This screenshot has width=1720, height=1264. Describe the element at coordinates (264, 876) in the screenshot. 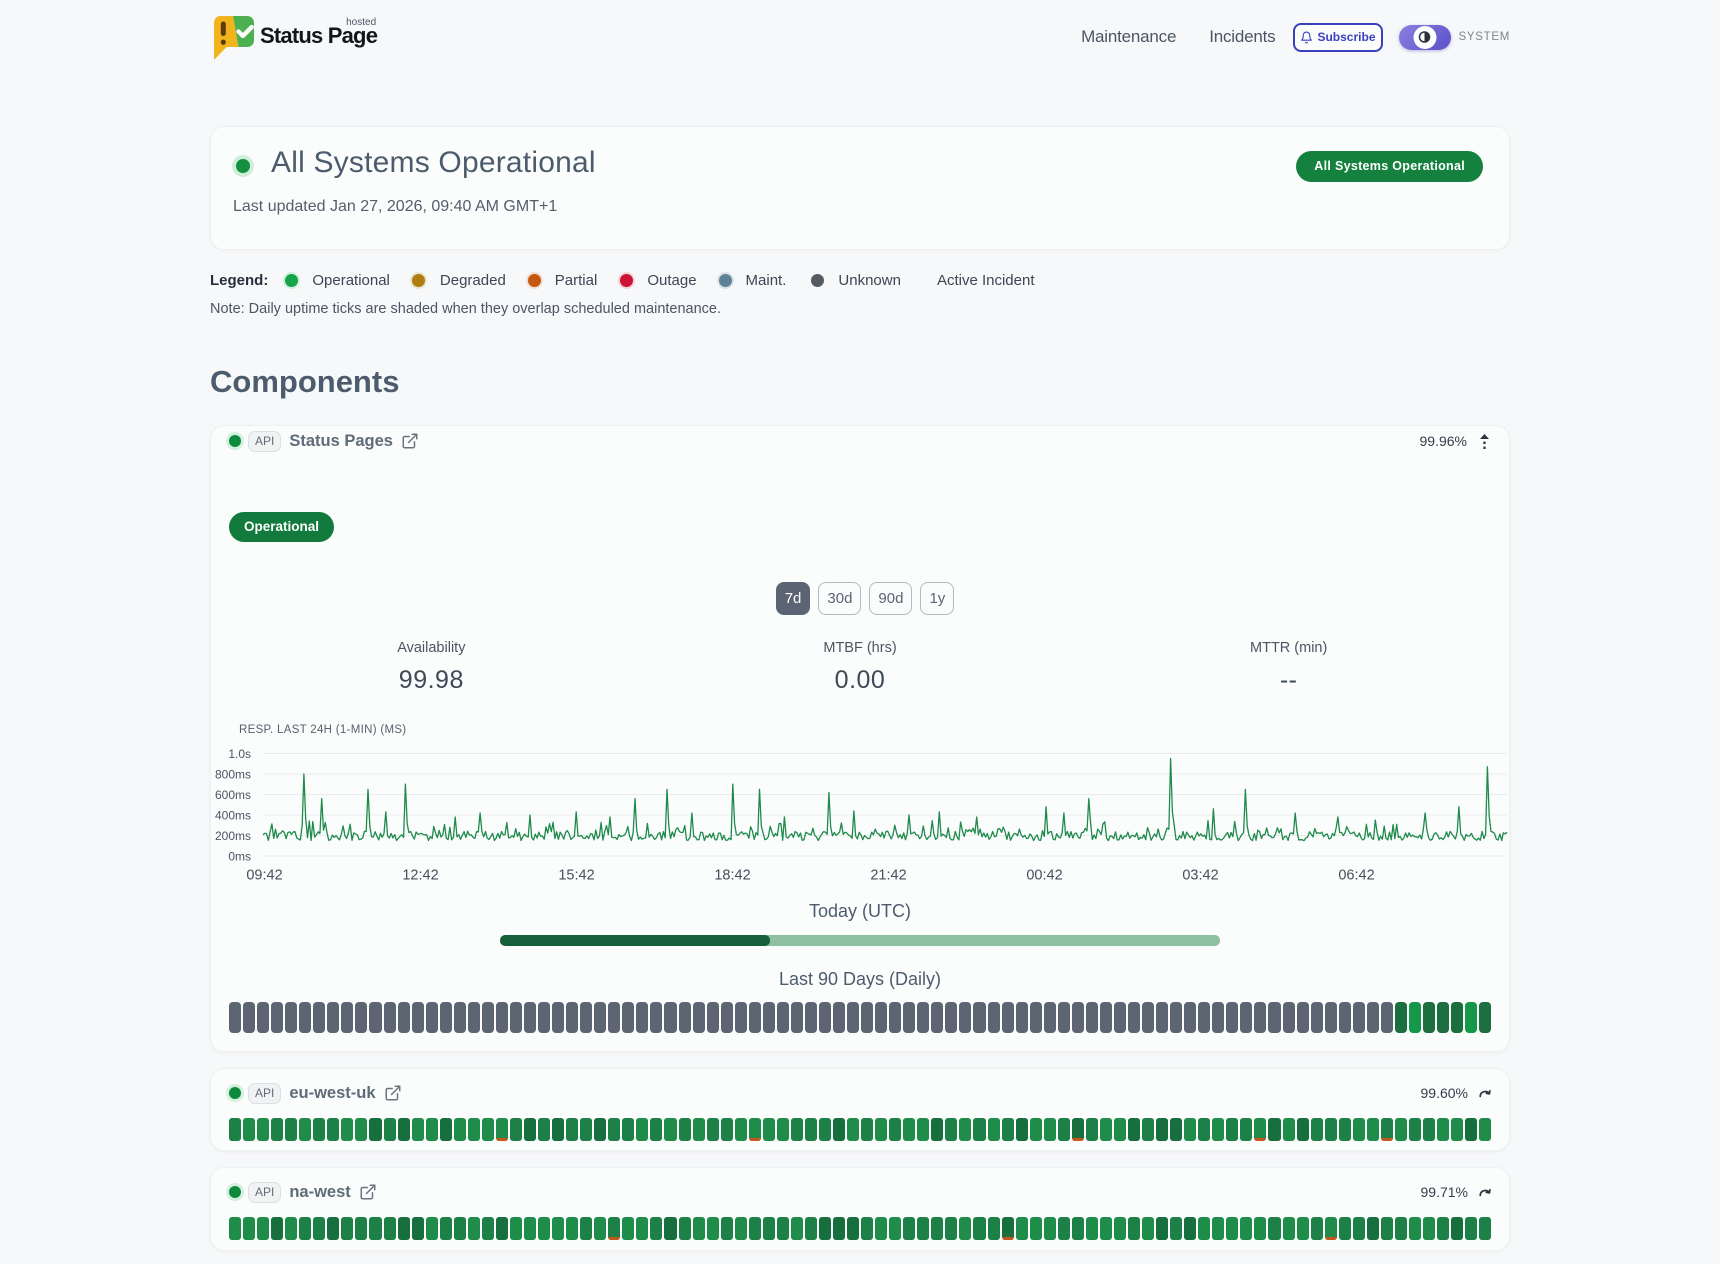

I see `svg-text: 09:42` at that location.